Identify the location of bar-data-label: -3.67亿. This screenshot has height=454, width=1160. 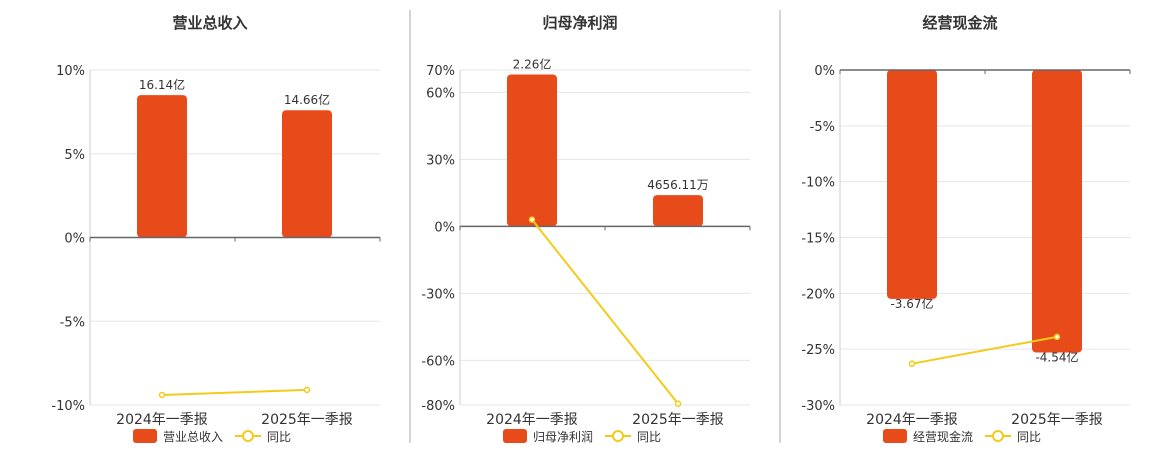
(911, 303).